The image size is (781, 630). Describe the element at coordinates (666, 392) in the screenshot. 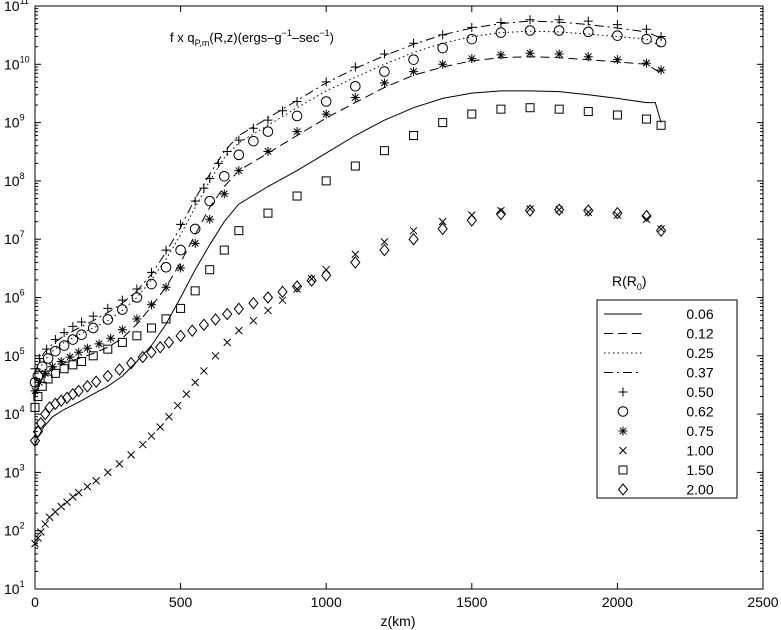

I see `legend-entry: 0.50` at that location.